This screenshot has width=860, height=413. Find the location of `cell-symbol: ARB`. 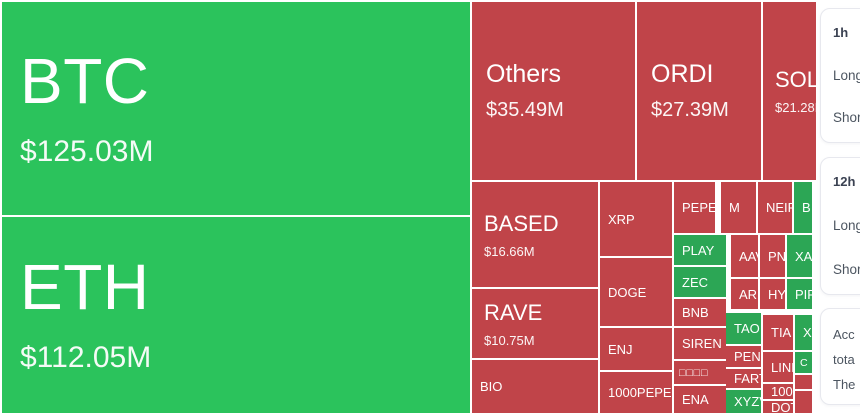

cell-symbol: ARB is located at coordinates (748, 294).